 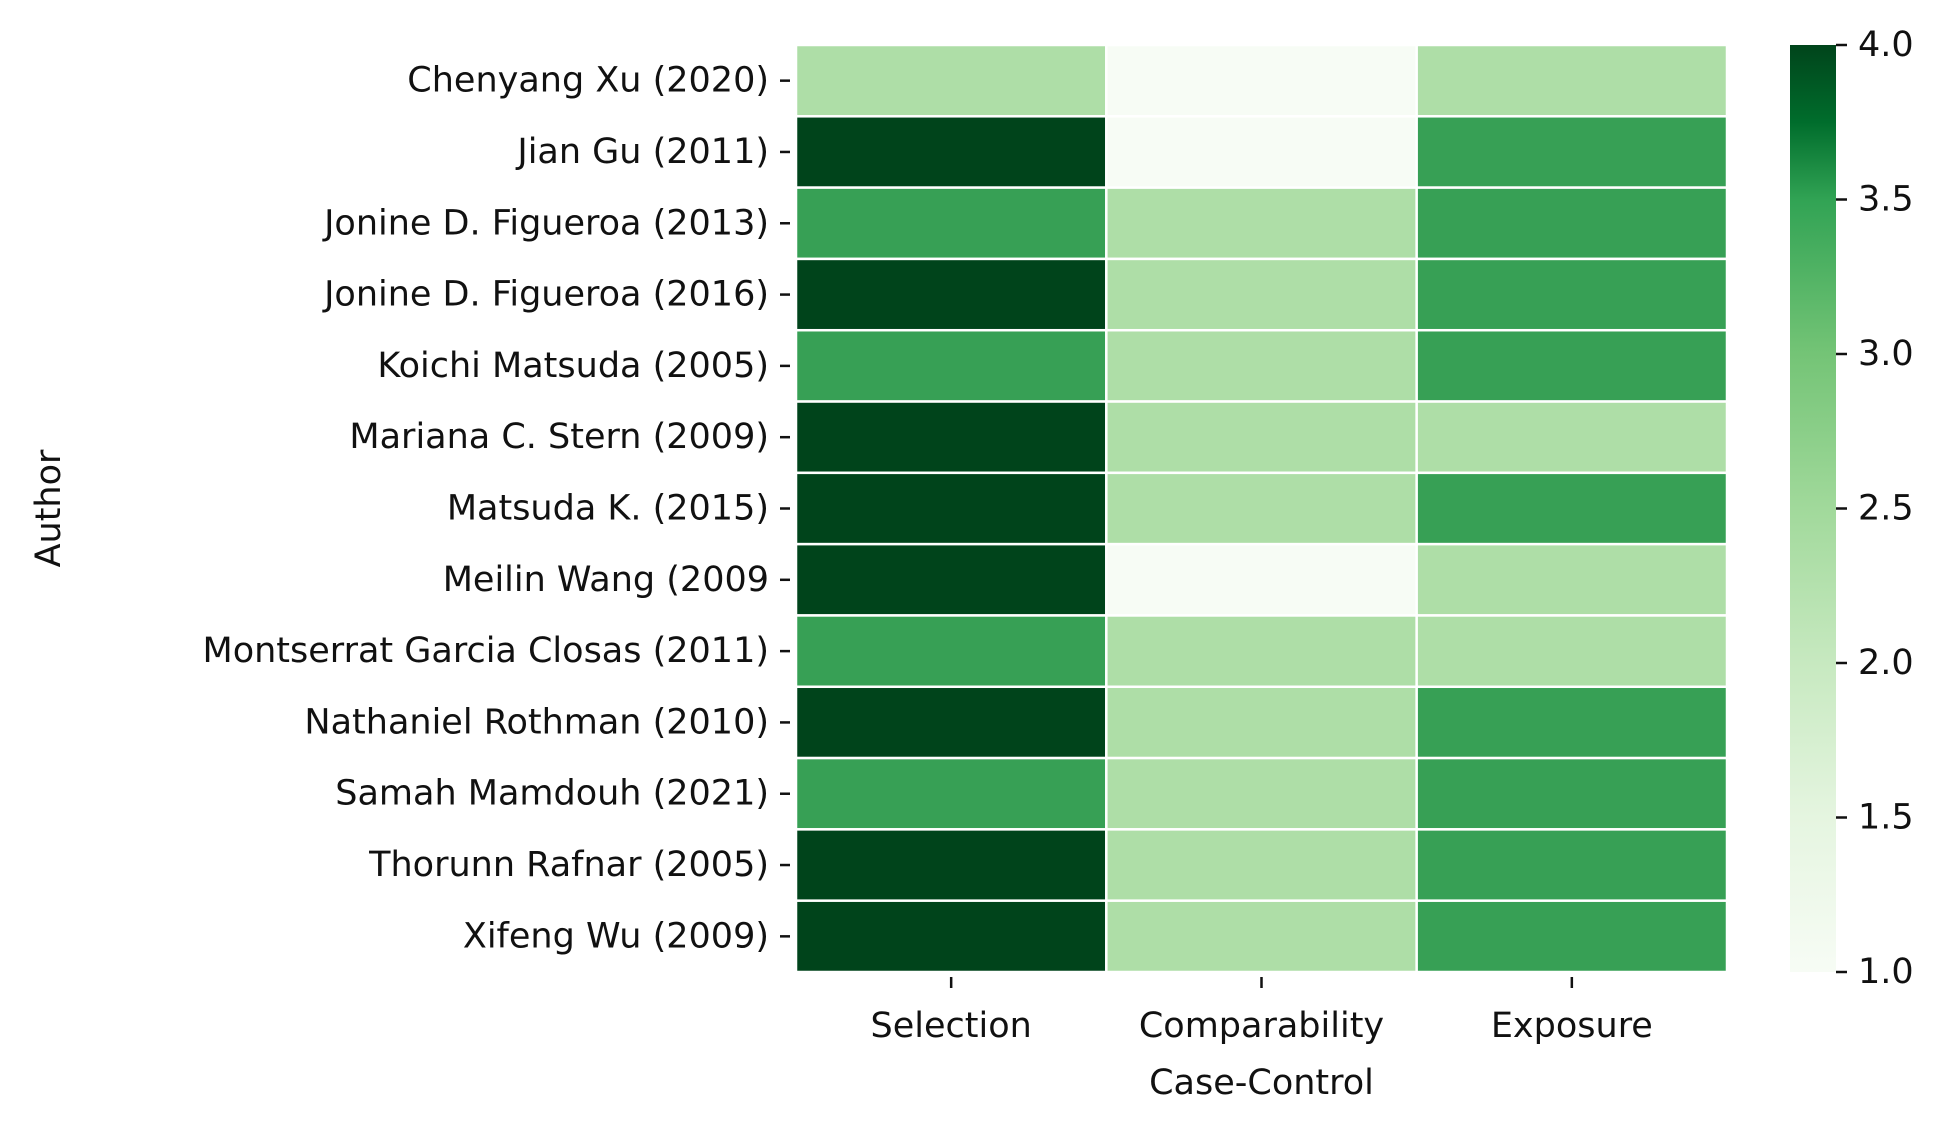 I want to click on y-tick-label: Matsuda K. (2015), so click(x=608, y=509).